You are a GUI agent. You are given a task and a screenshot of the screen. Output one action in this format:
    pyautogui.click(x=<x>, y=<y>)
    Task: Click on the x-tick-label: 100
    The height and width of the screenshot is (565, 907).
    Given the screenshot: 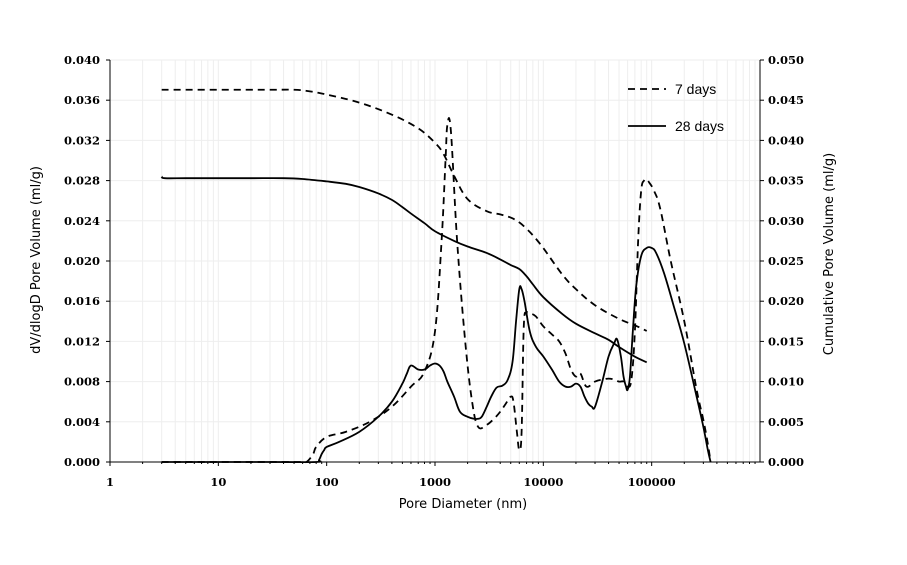 What is the action you would take?
    pyautogui.click(x=327, y=482)
    